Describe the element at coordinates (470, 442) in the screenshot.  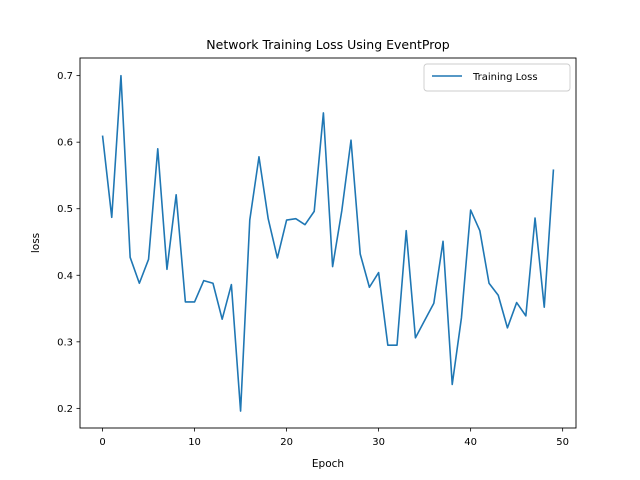
I see `x-tick-label: 40` at that location.